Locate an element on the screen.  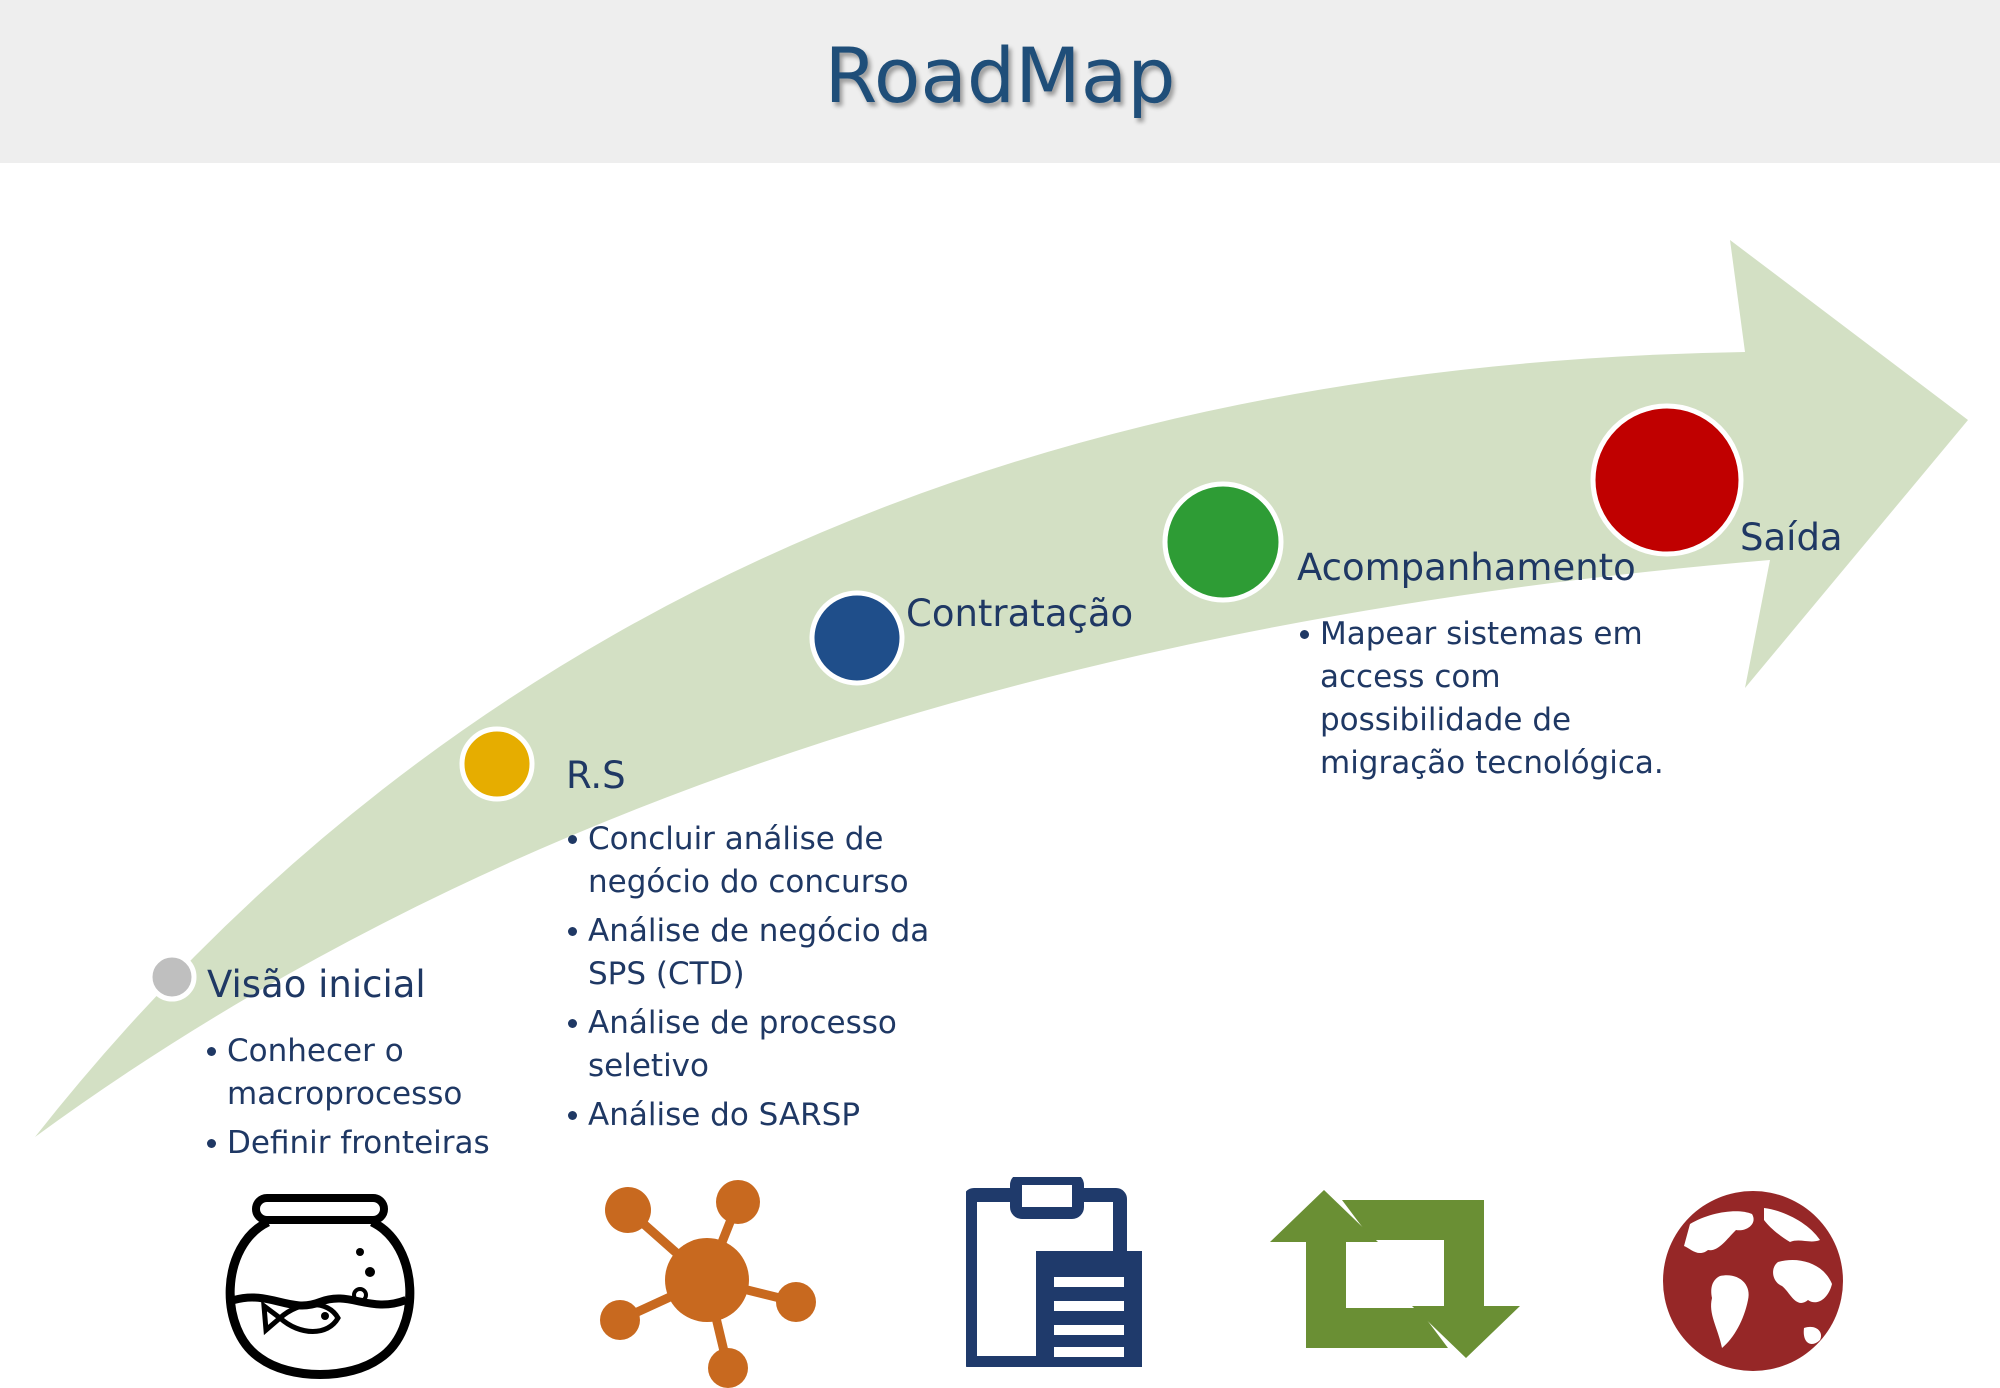
milestone-dot-rs is located at coordinates (497, 764).